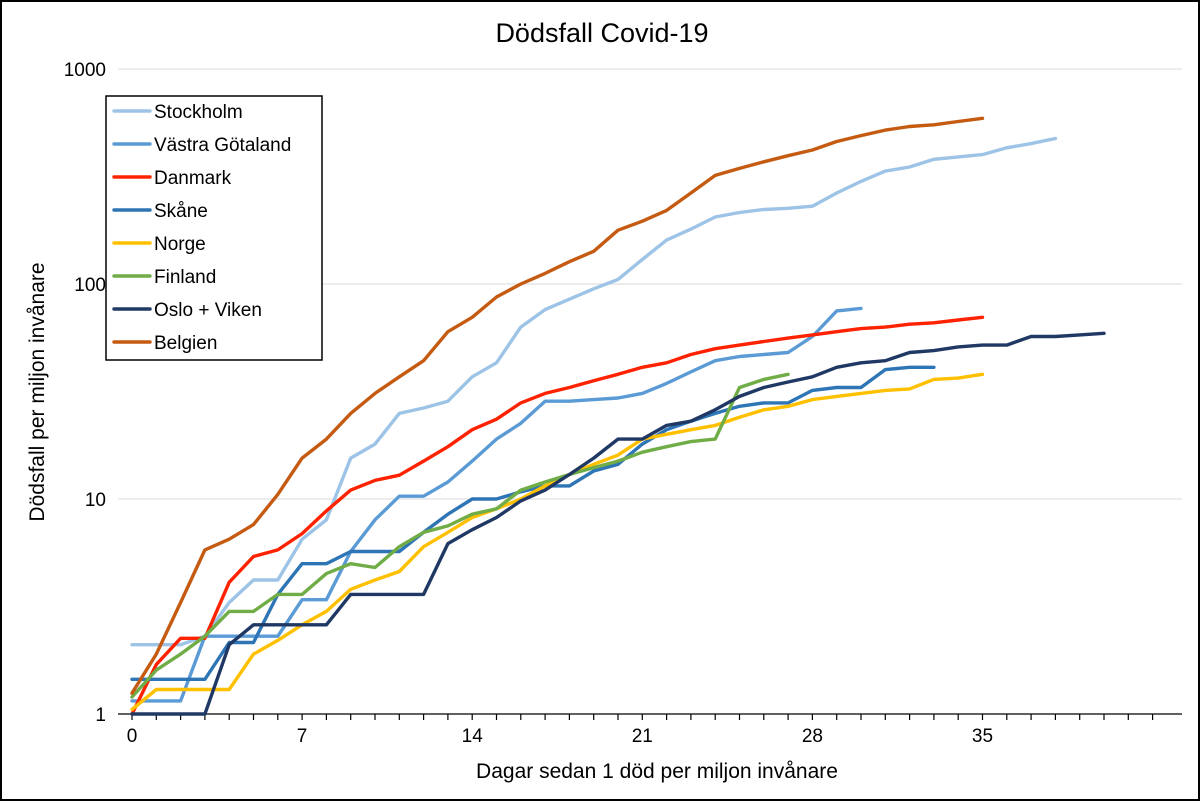 The image size is (1200, 804). I want to click on legend-label: Finland, so click(185, 277).